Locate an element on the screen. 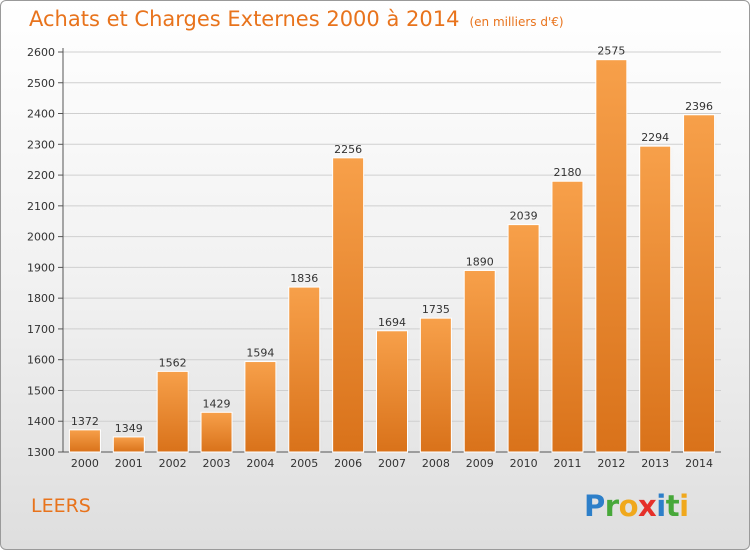 Image resolution: width=750 pixels, height=550 pixels. chart-unit: (en milliers d'€) is located at coordinates (516, 22).